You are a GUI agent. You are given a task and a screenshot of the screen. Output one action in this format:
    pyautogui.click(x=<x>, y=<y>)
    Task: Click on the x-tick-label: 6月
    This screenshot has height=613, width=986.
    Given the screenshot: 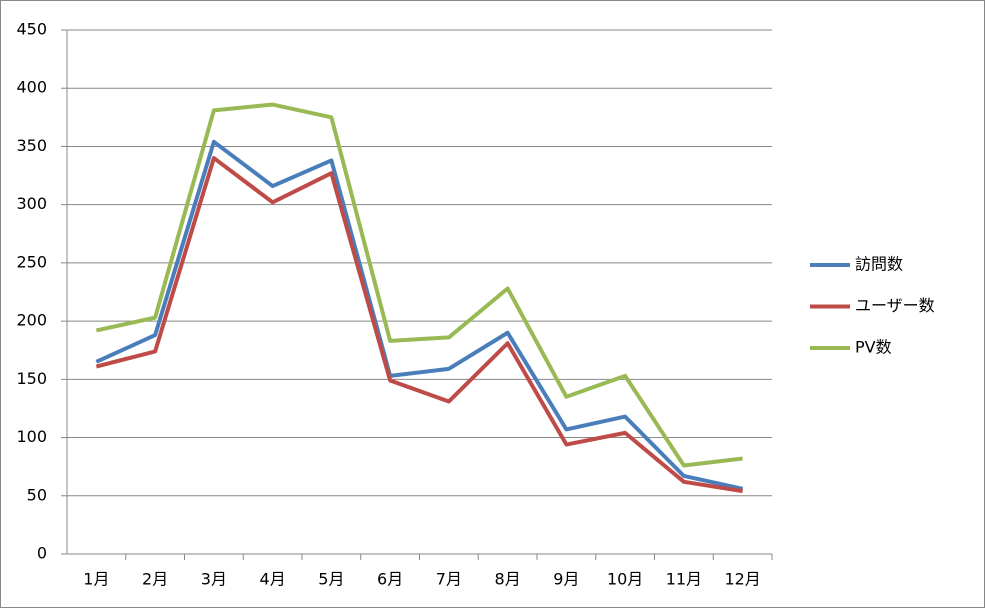 What is the action you would take?
    pyautogui.click(x=390, y=579)
    